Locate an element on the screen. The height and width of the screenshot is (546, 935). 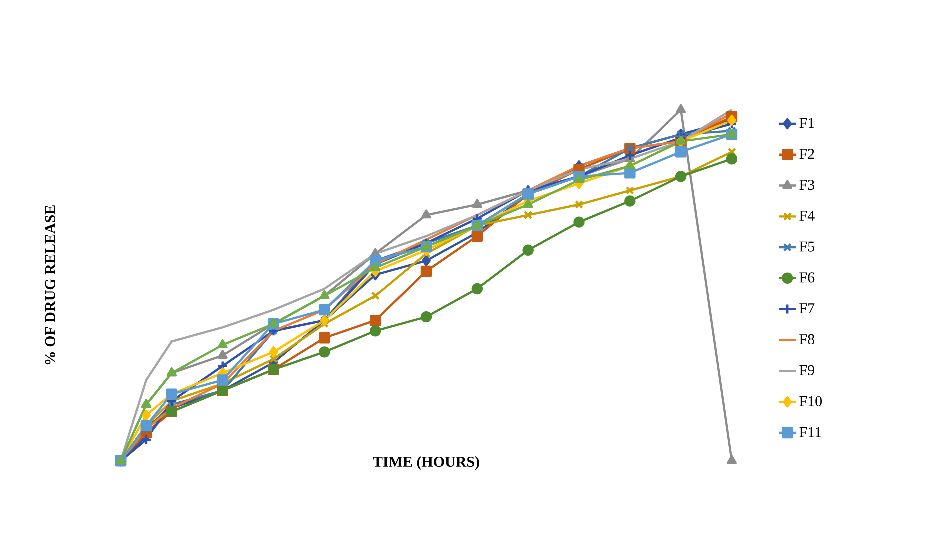
x-axis-title: TIME (HOURS) is located at coordinates (426, 463).